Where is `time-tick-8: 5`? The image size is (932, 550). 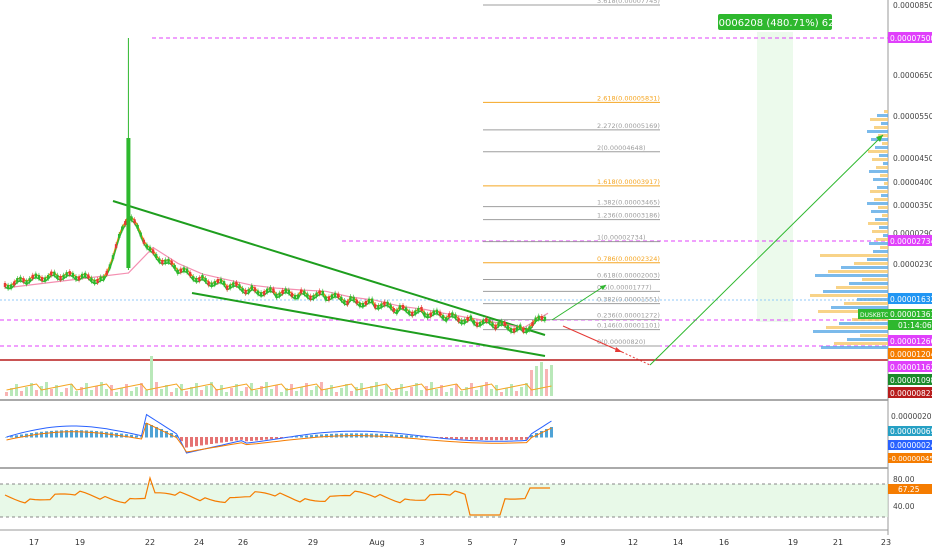
time-tick-8: 5 is located at coordinates (469, 542).